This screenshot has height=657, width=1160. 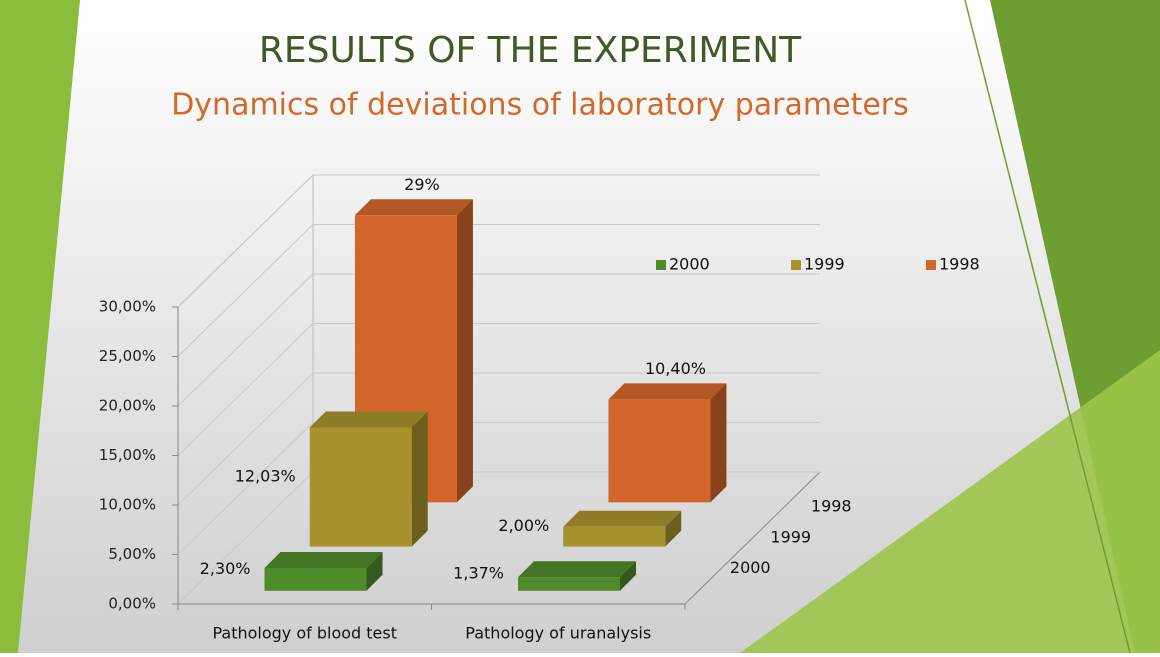 I want to click on depth-label: 1998, so click(x=831, y=506).